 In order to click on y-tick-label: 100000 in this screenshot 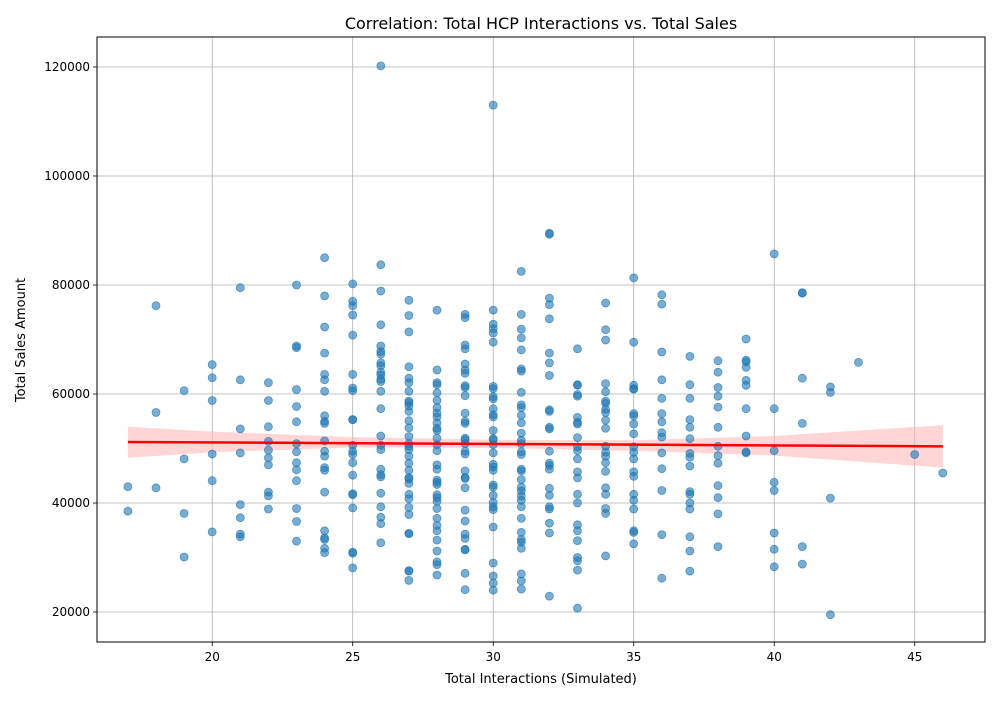, I will do `click(67, 176)`.